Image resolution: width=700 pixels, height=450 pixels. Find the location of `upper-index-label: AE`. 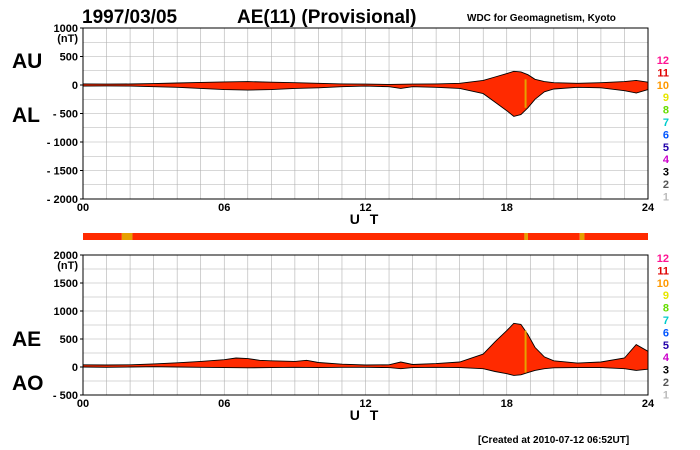

upper-index-label: AE is located at coordinates (26, 339).